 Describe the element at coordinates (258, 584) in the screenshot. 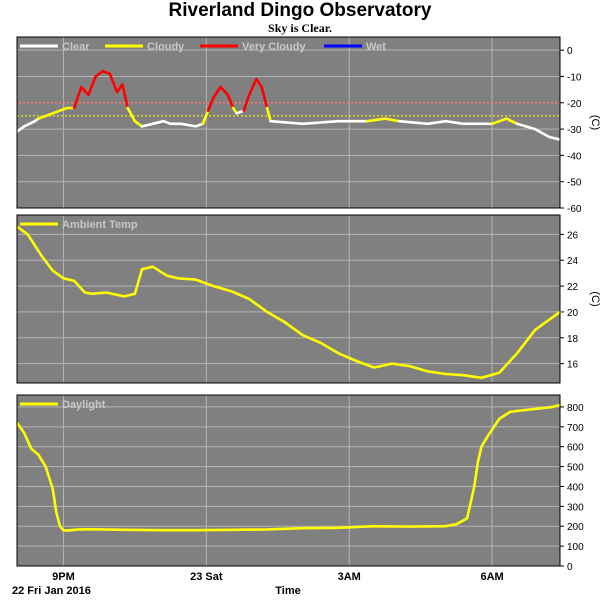

I see `time-axis: 9PM 23 Sat 3AM 6AM 22 Fri Jan 2016 Time` at that location.